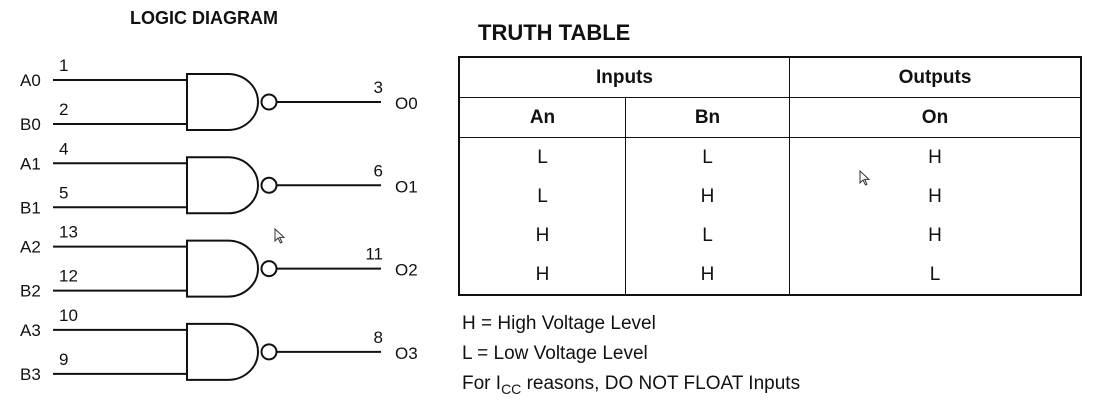 Image resolution: width=1100 pixels, height=405 pixels. Describe the element at coordinates (542, 117) in the screenshot. I see `column-header-an: An` at that location.